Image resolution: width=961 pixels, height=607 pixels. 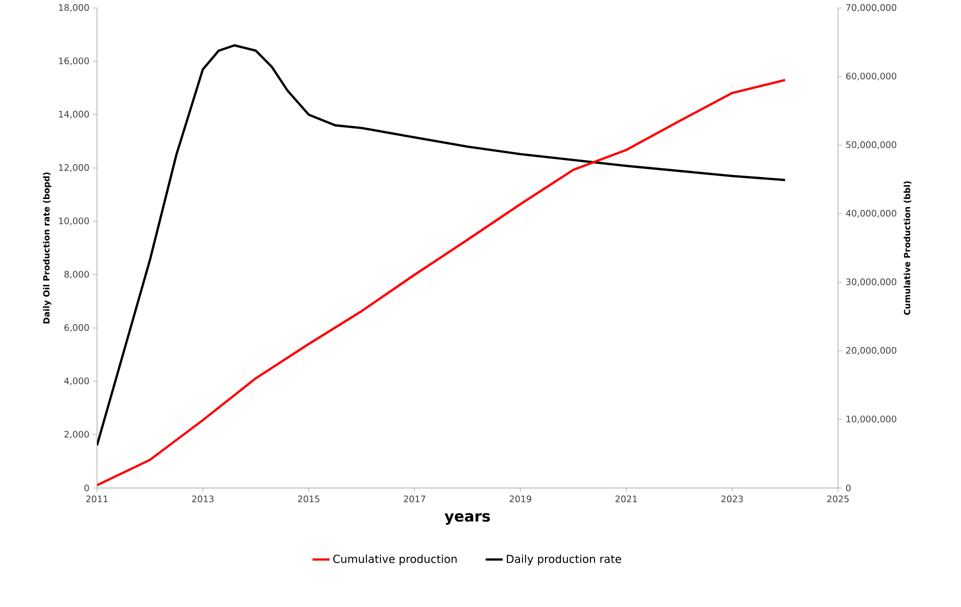 What do you see at coordinates (76, 434) in the screenshot?
I see `y-tick-label: 2,000` at bounding box center [76, 434].